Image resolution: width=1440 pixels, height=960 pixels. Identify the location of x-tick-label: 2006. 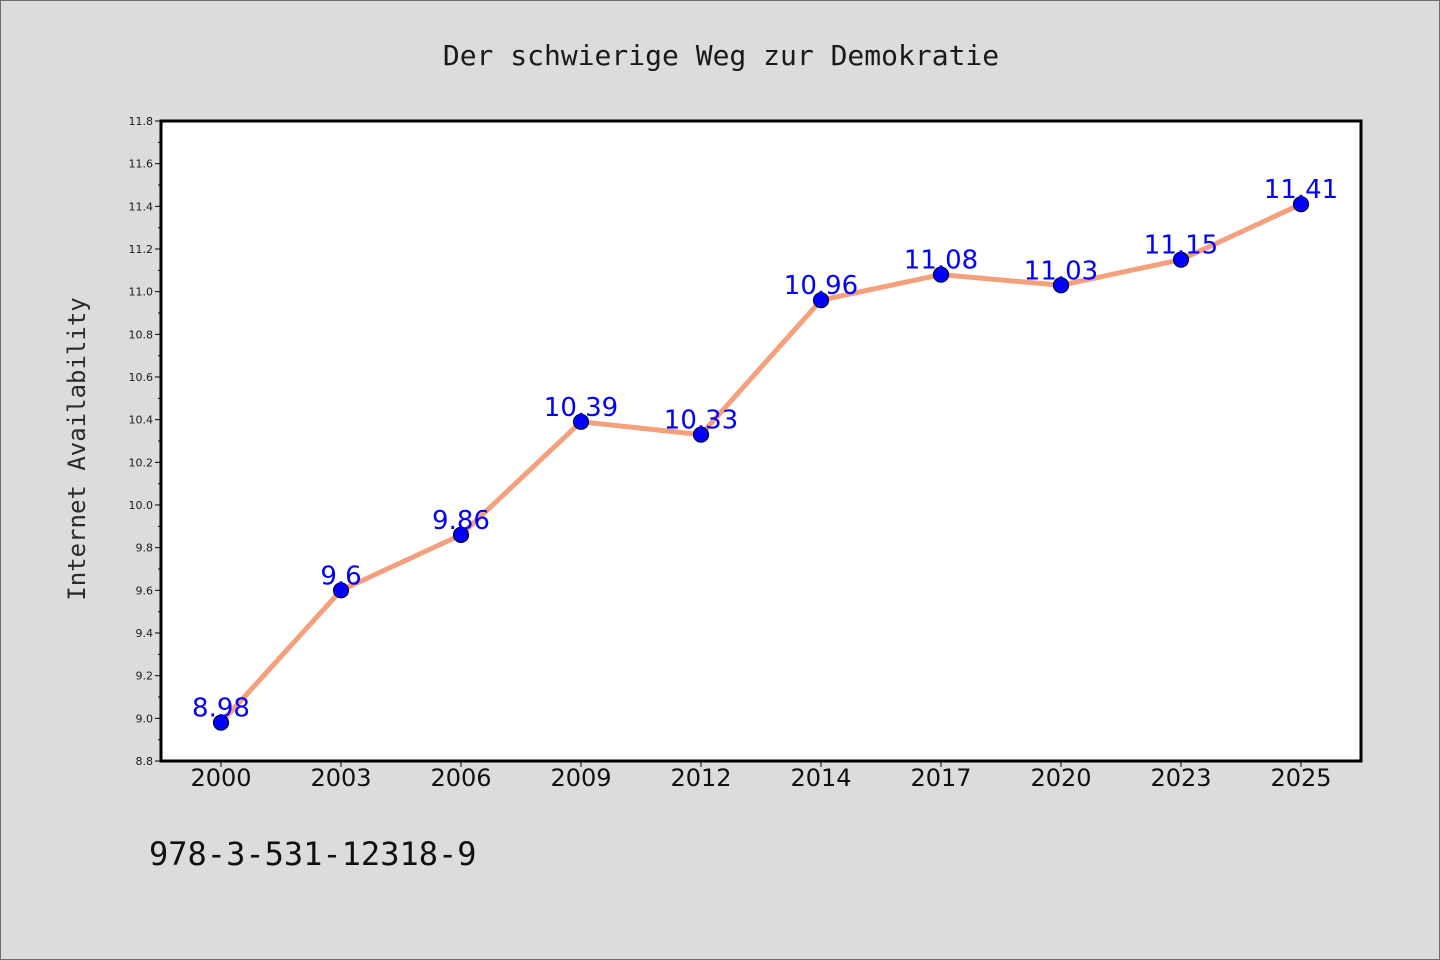
(460, 778).